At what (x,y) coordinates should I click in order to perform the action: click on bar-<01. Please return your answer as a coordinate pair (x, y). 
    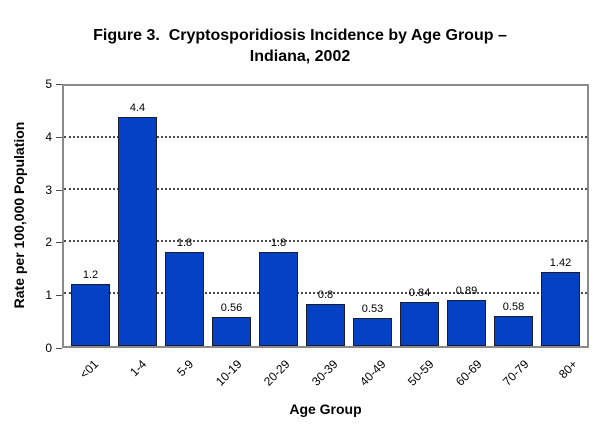
    Looking at the image, I should click on (90, 314).